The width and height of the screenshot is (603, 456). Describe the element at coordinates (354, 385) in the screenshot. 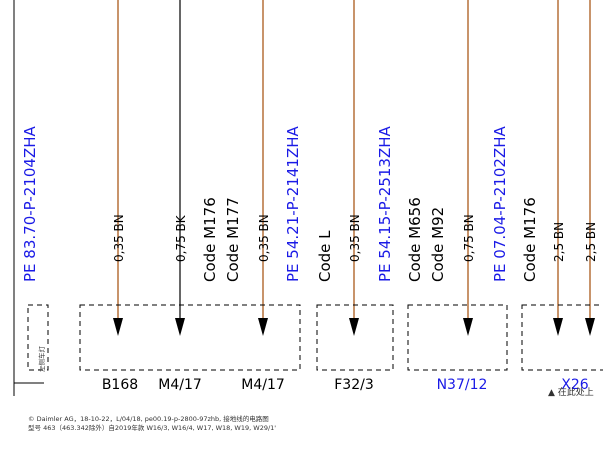

I see `component-label: F32/3` at that location.